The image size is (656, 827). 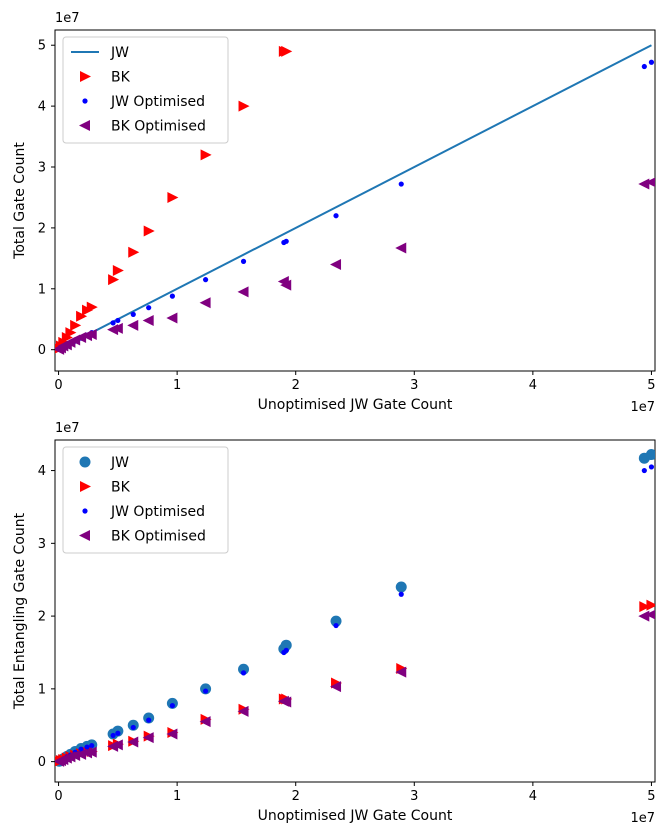 I want to click on bottom-y-tick-label: 3, so click(x=42, y=544).